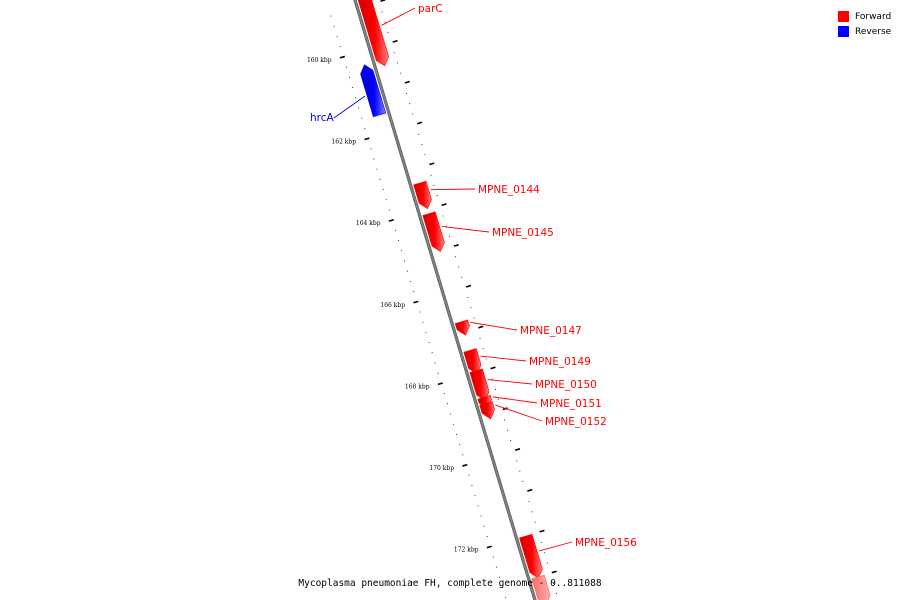 The image size is (900, 600). Describe the element at coordinates (466, 550) in the screenshot. I see `tick-label-172: 172 kbp` at that location.